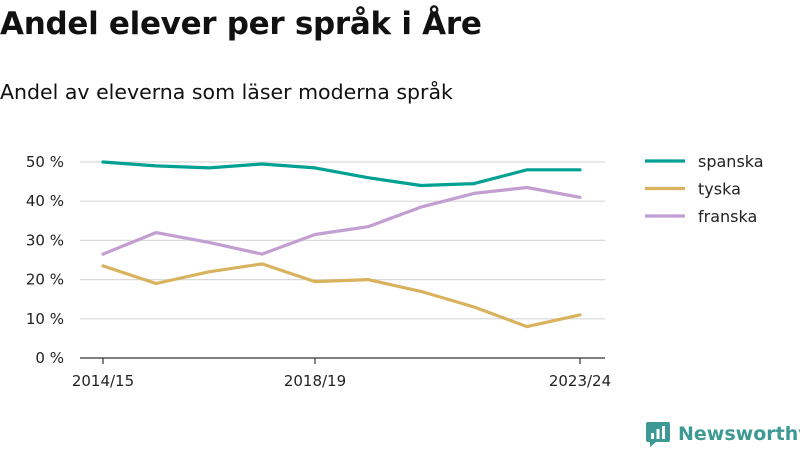 The image size is (800, 450). What do you see at coordinates (719, 189) in the screenshot?
I see `legend-label-tyska: tyska` at bounding box center [719, 189].